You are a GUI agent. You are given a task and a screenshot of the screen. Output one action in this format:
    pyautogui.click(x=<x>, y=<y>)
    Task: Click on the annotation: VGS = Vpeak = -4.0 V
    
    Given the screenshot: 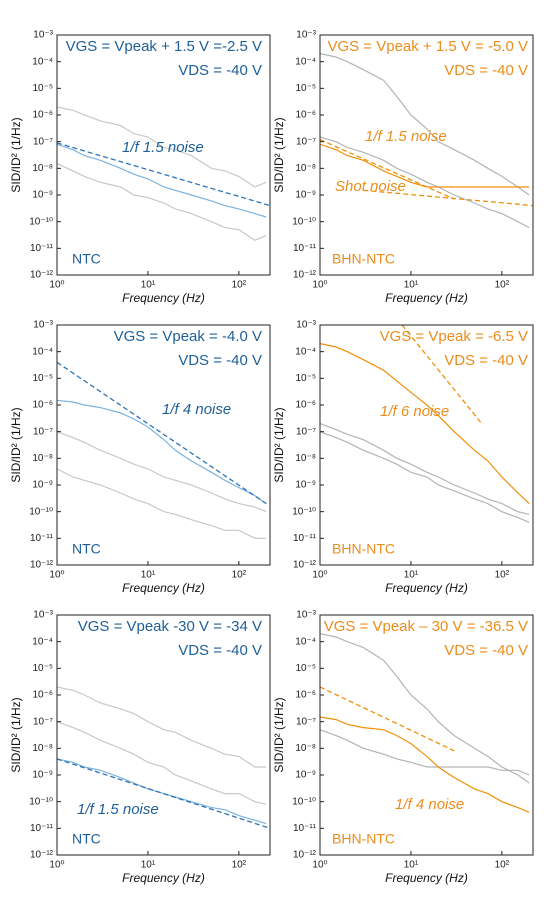 What is the action you would take?
    pyautogui.click(x=188, y=336)
    